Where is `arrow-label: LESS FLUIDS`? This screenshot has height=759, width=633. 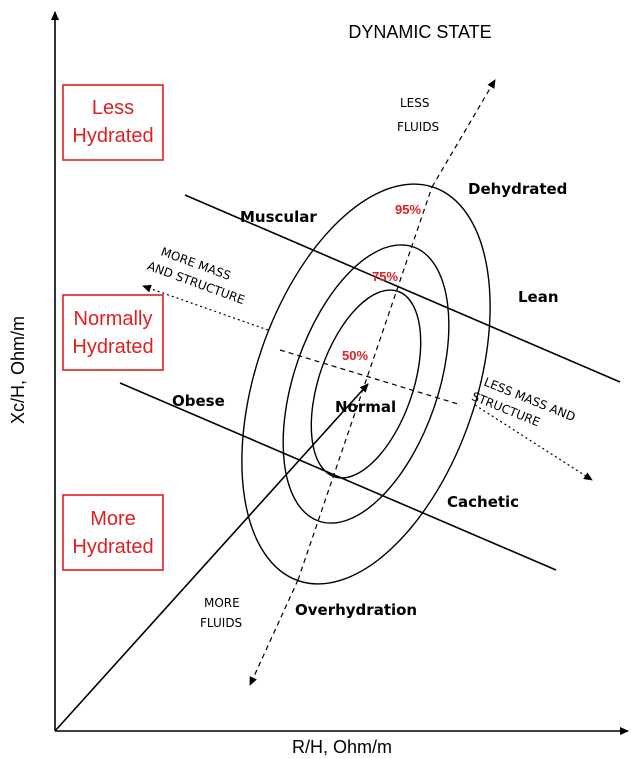 arrow-label: LESS FLUIDS is located at coordinates (418, 115).